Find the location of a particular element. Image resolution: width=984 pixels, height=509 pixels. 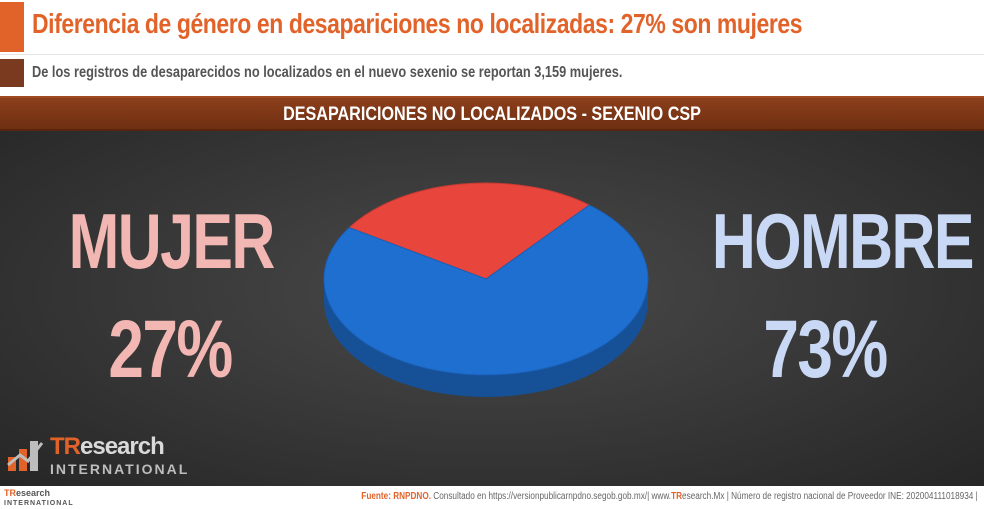

pie-side-hombre is located at coordinates (486, 338).